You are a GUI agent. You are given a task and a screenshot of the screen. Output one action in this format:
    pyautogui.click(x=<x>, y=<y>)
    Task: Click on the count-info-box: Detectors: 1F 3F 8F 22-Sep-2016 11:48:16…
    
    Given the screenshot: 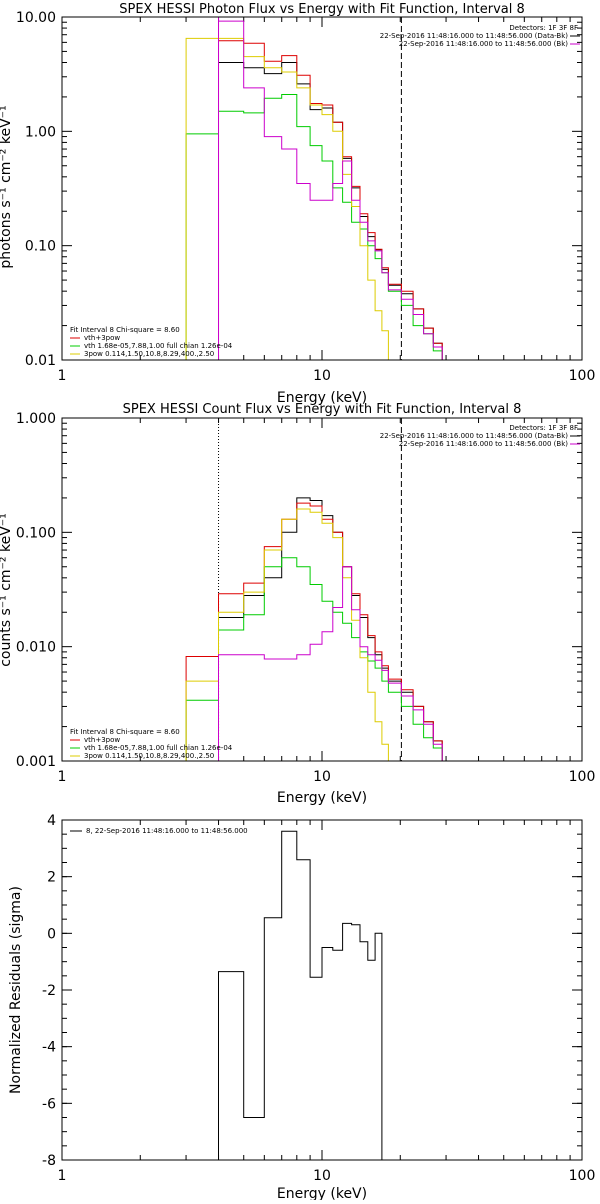 What is the action you would take?
    pyautogui.click(x=480, y=436)
    